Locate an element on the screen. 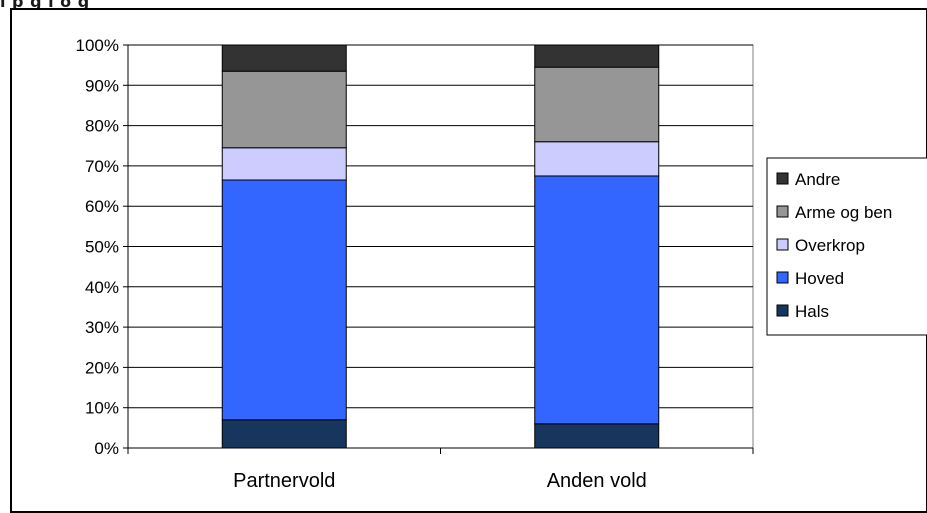  header-fragment: l p g l o g is located at coordinates (45, 5).